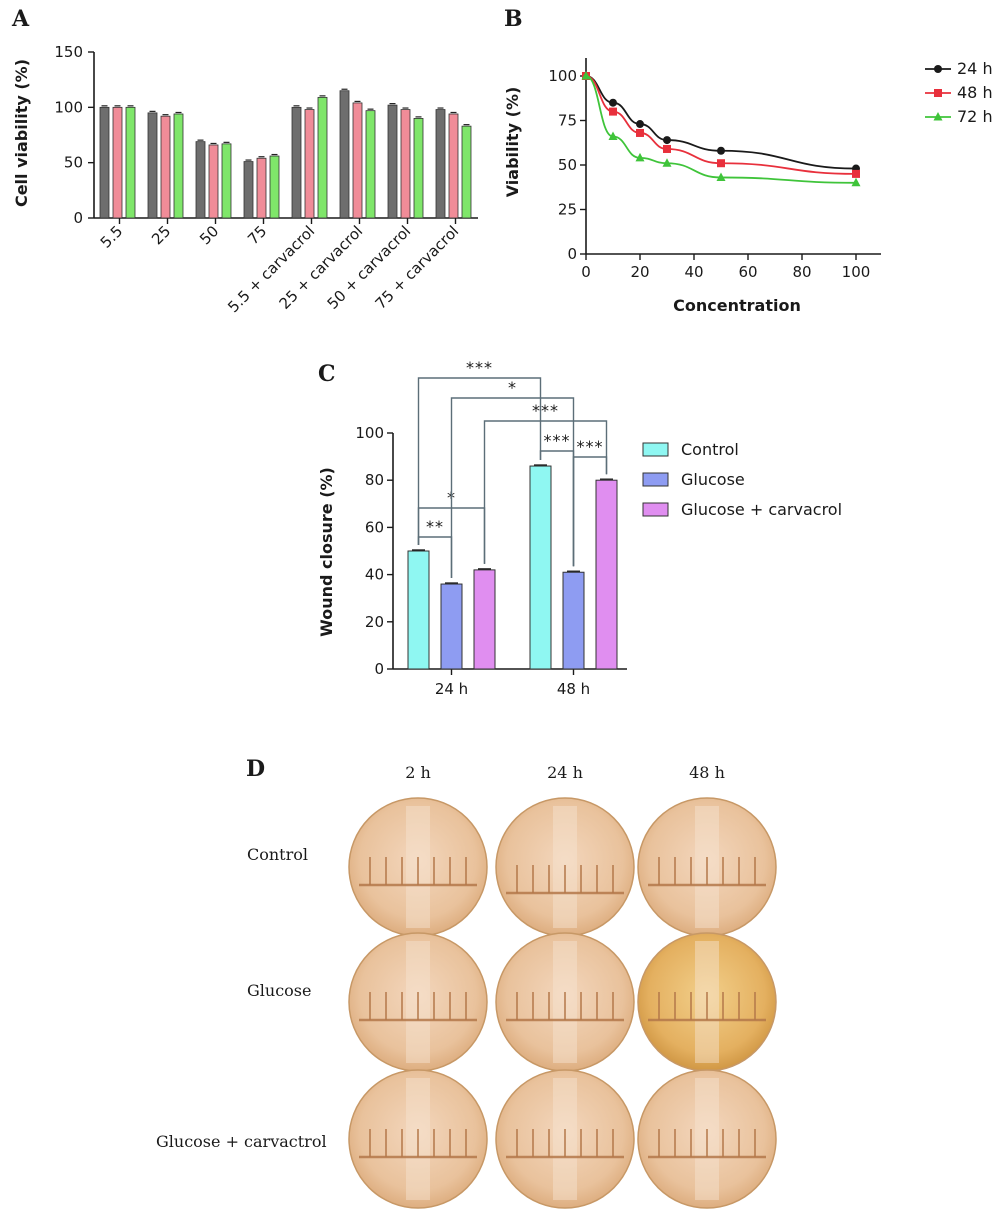 This screenshot has height=1230, width=1000. What do you see at coordinates (479, 367) in the screenshot?
I see `significance-label-2: ***` at bounding box center [479, 367].